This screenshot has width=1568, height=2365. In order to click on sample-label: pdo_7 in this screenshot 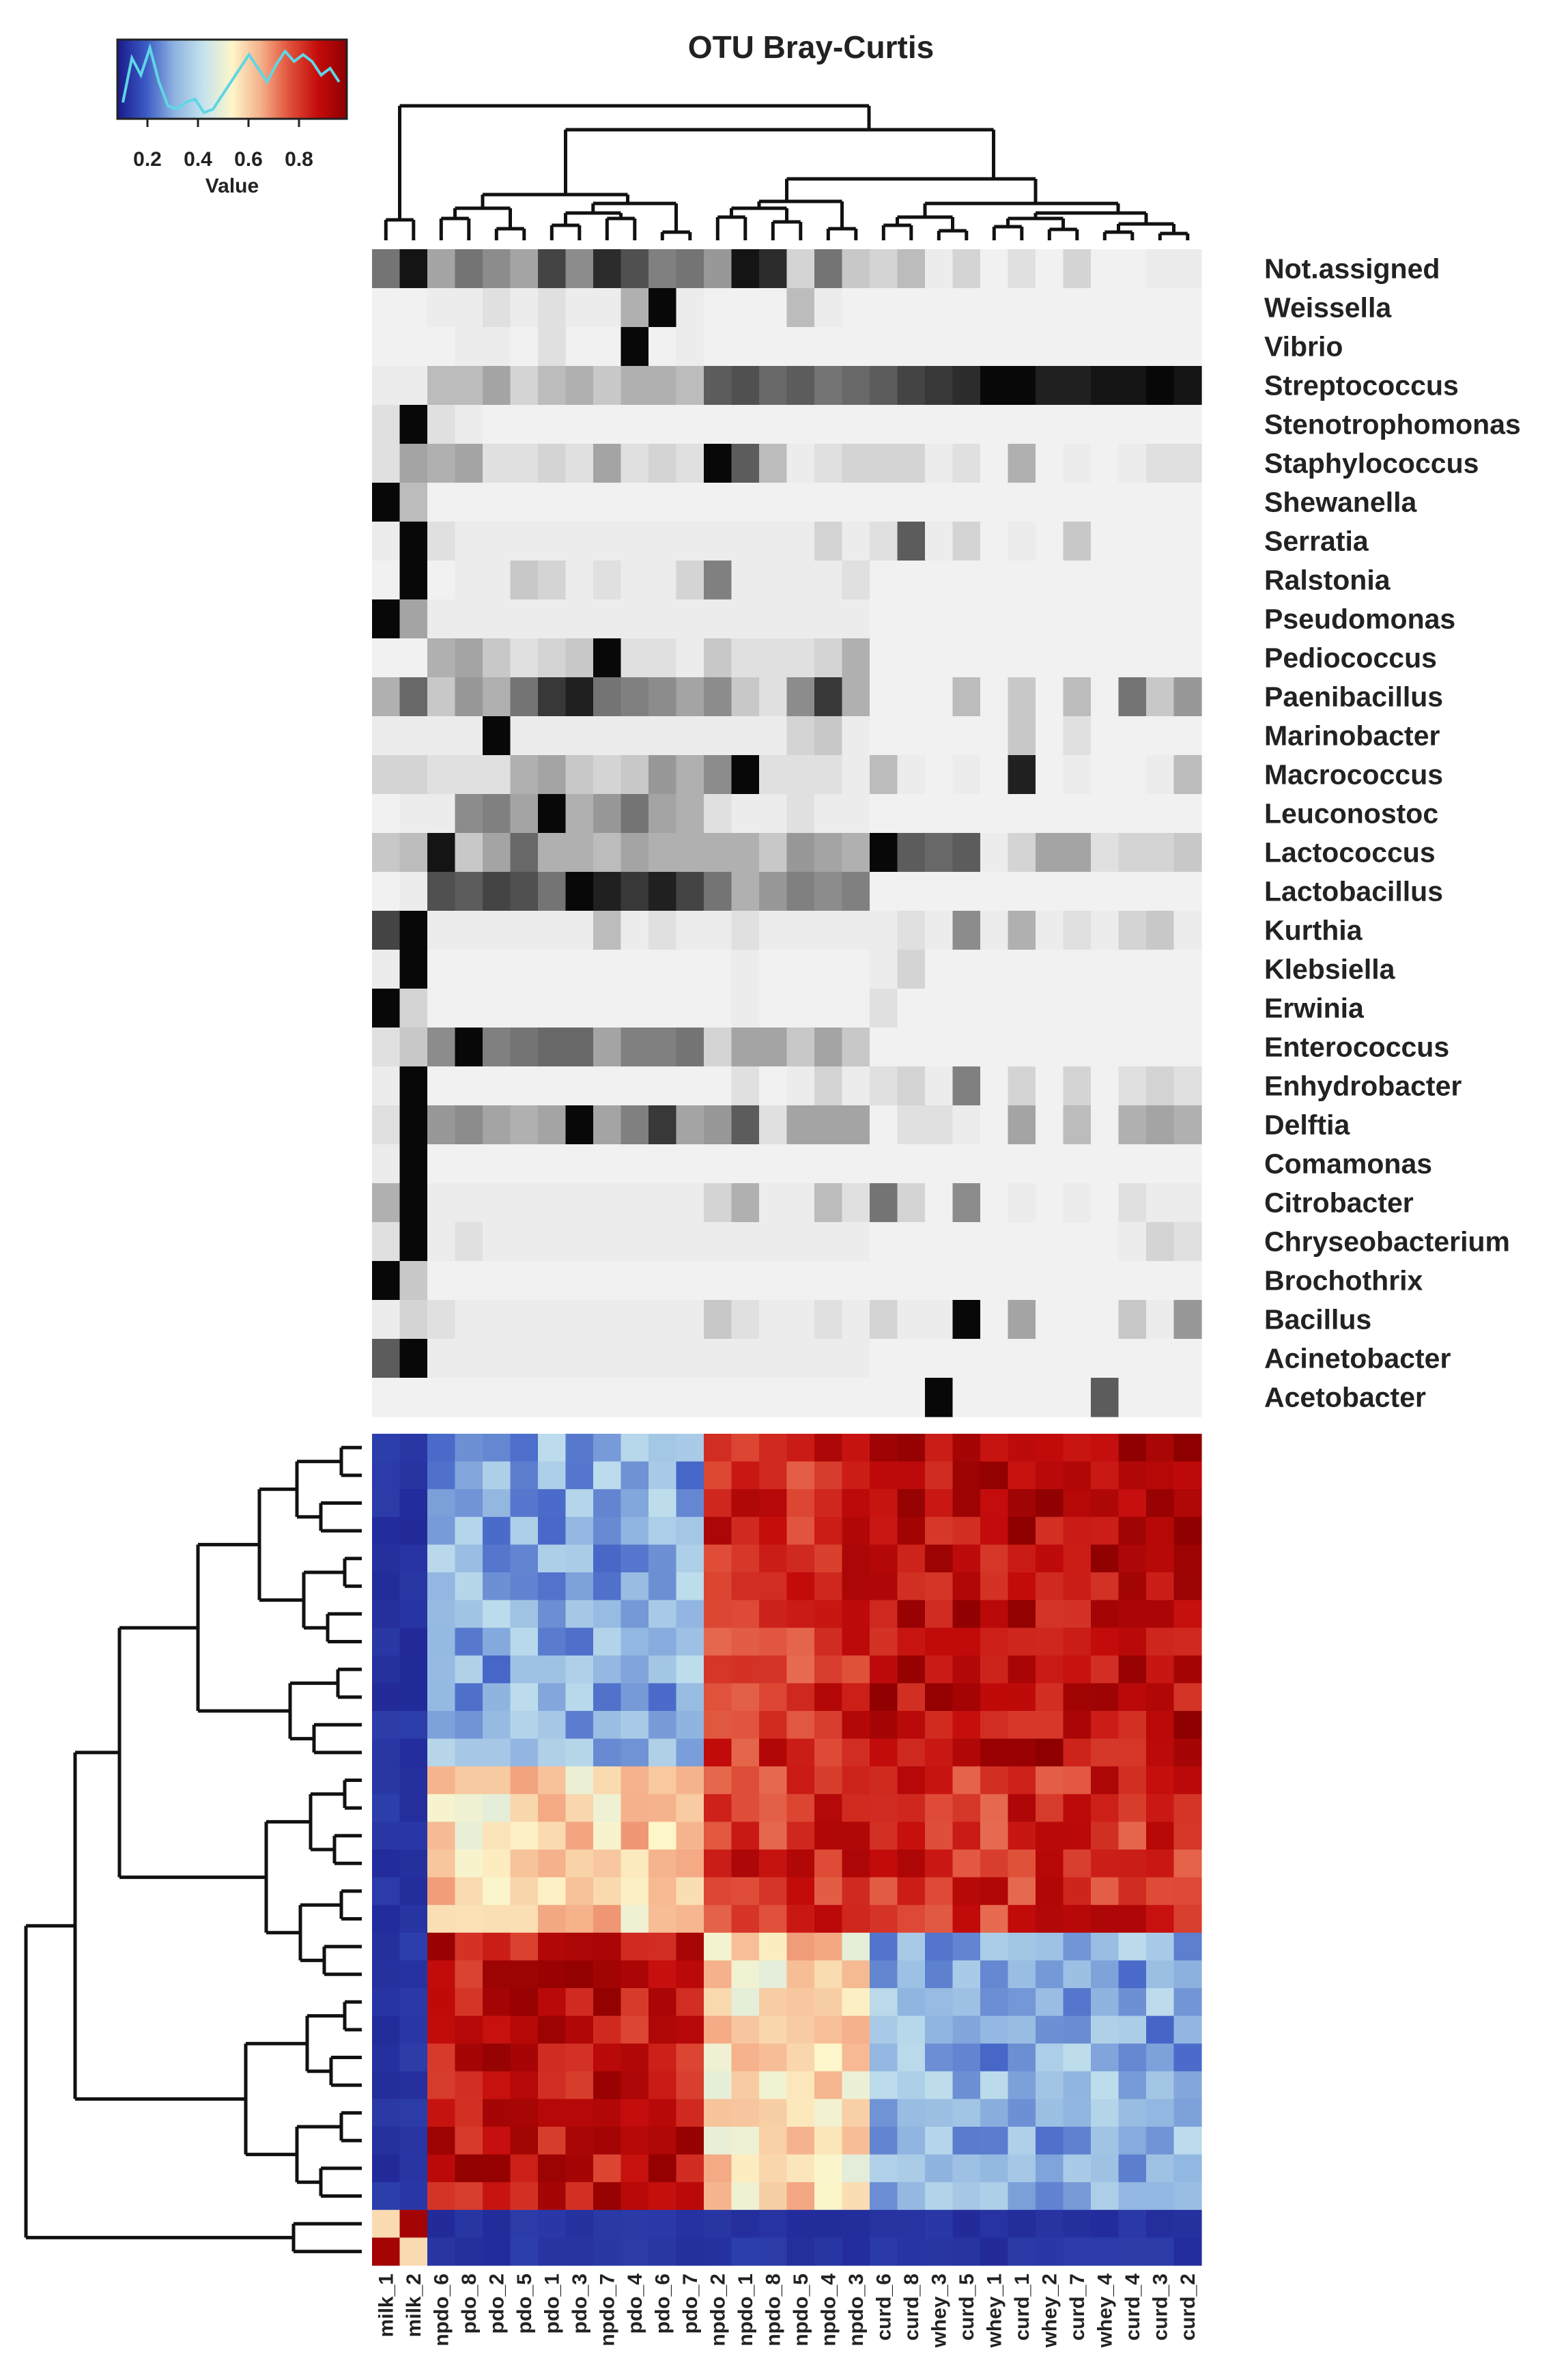, I will do `click(690, 2304)`.